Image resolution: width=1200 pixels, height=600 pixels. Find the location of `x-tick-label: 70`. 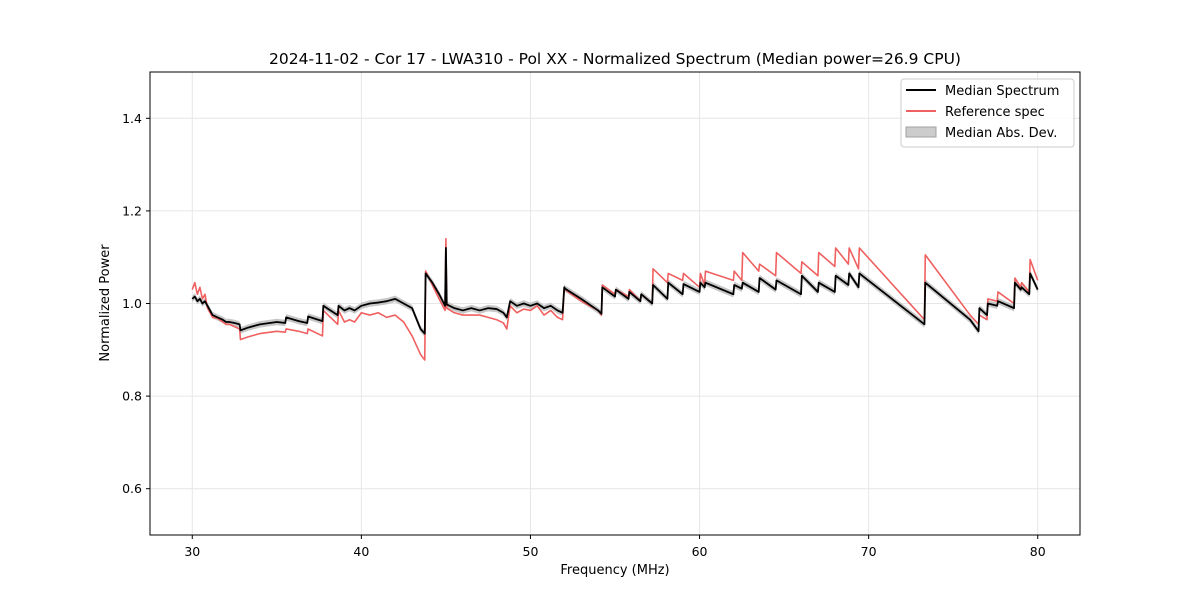

x-tick-label: 70 is located at coordinates (869, 551).